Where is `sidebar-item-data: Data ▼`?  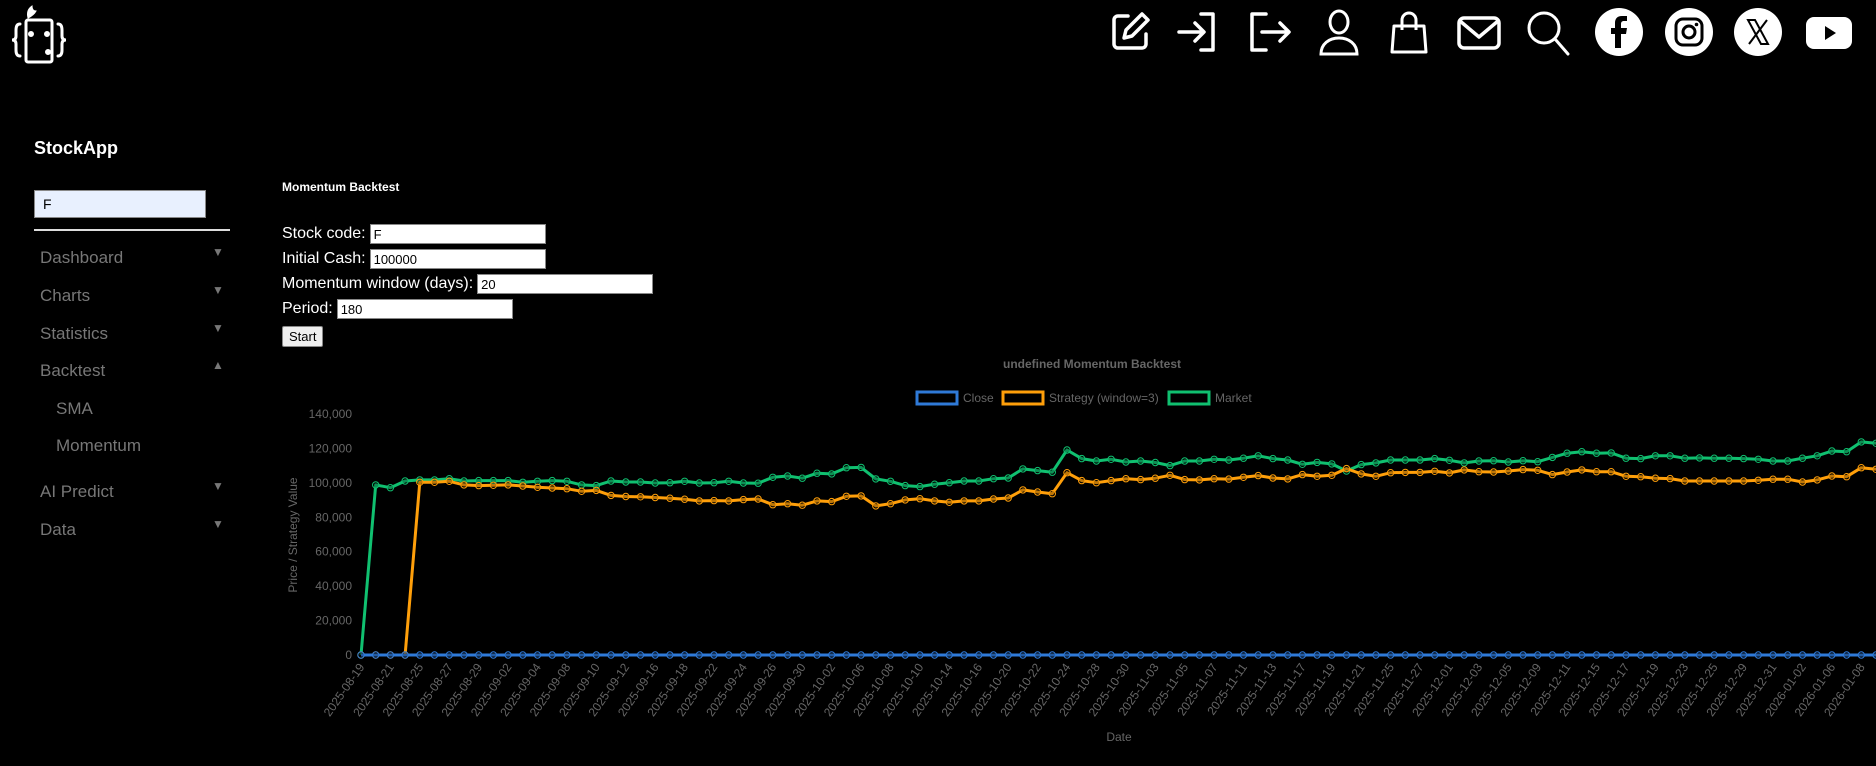
sidebar-item-data: Data ▼ is located at coordinates (135, 528).